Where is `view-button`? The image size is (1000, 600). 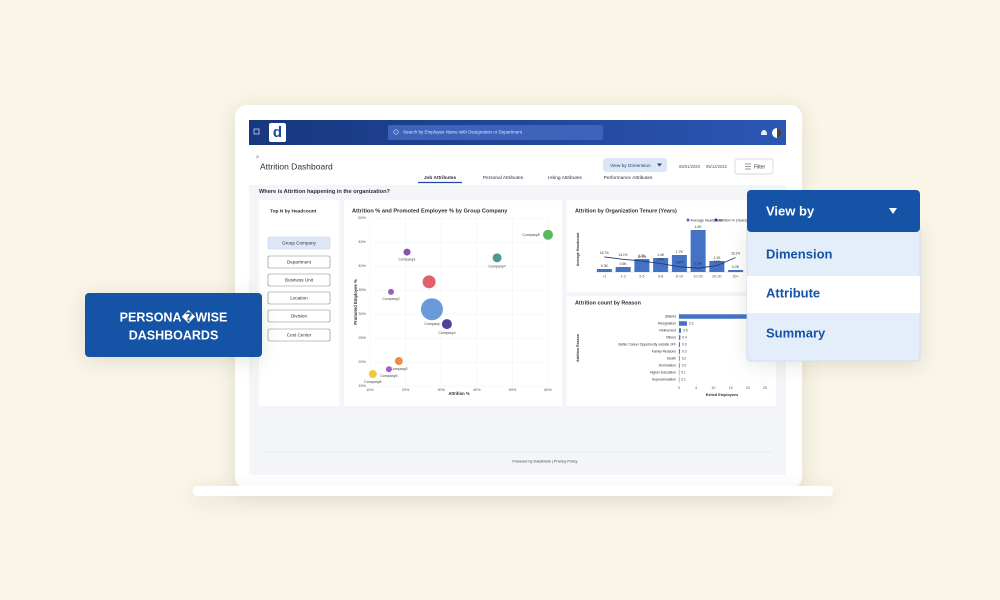
view-button is located at coordinates (635, 165).